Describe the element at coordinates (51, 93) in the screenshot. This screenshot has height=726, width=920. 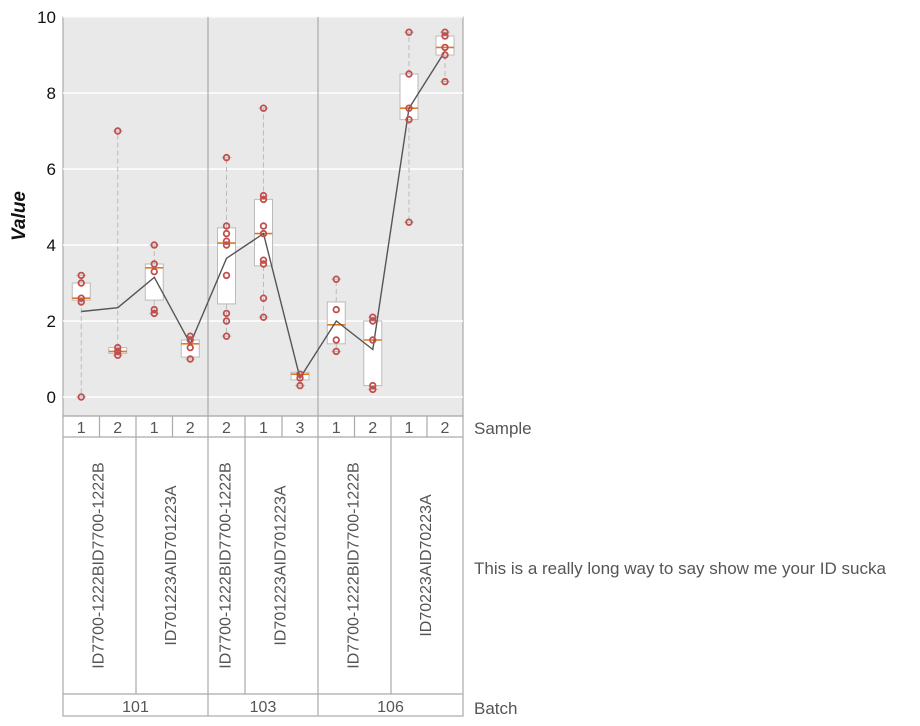
I see `y-tick-label: 8` at that location.